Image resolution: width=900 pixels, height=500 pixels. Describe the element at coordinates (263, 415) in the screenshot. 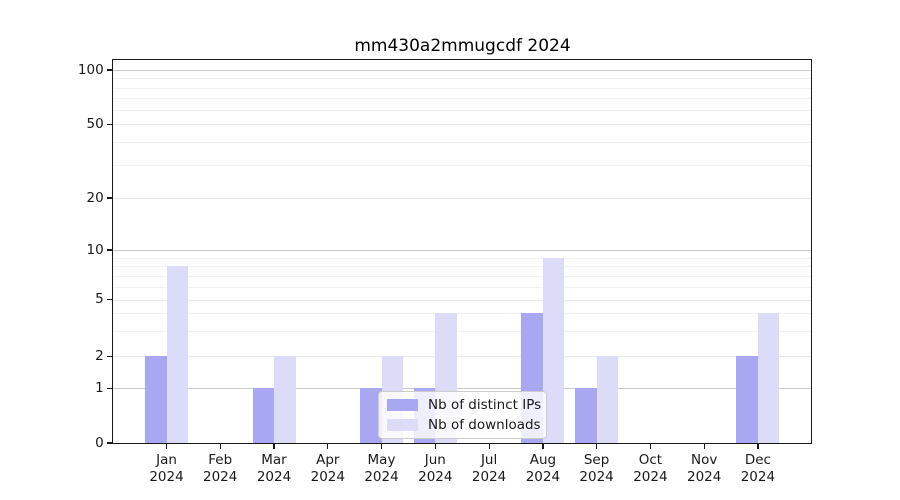

I see `bar-distinct-ips-mar-2024` at that location.